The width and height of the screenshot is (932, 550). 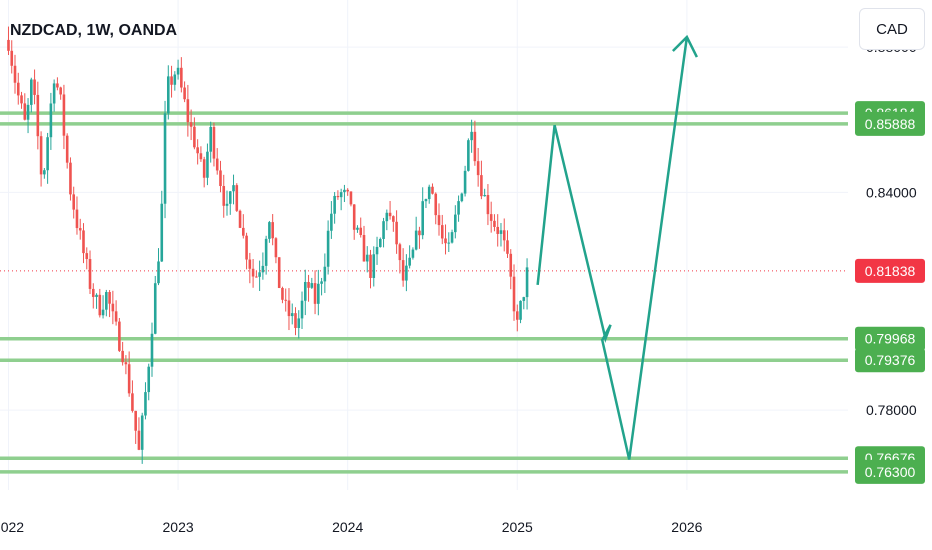 I want to click on time-axis: 2022 2023 2024 2025 2026, so click(x=351, y=527).